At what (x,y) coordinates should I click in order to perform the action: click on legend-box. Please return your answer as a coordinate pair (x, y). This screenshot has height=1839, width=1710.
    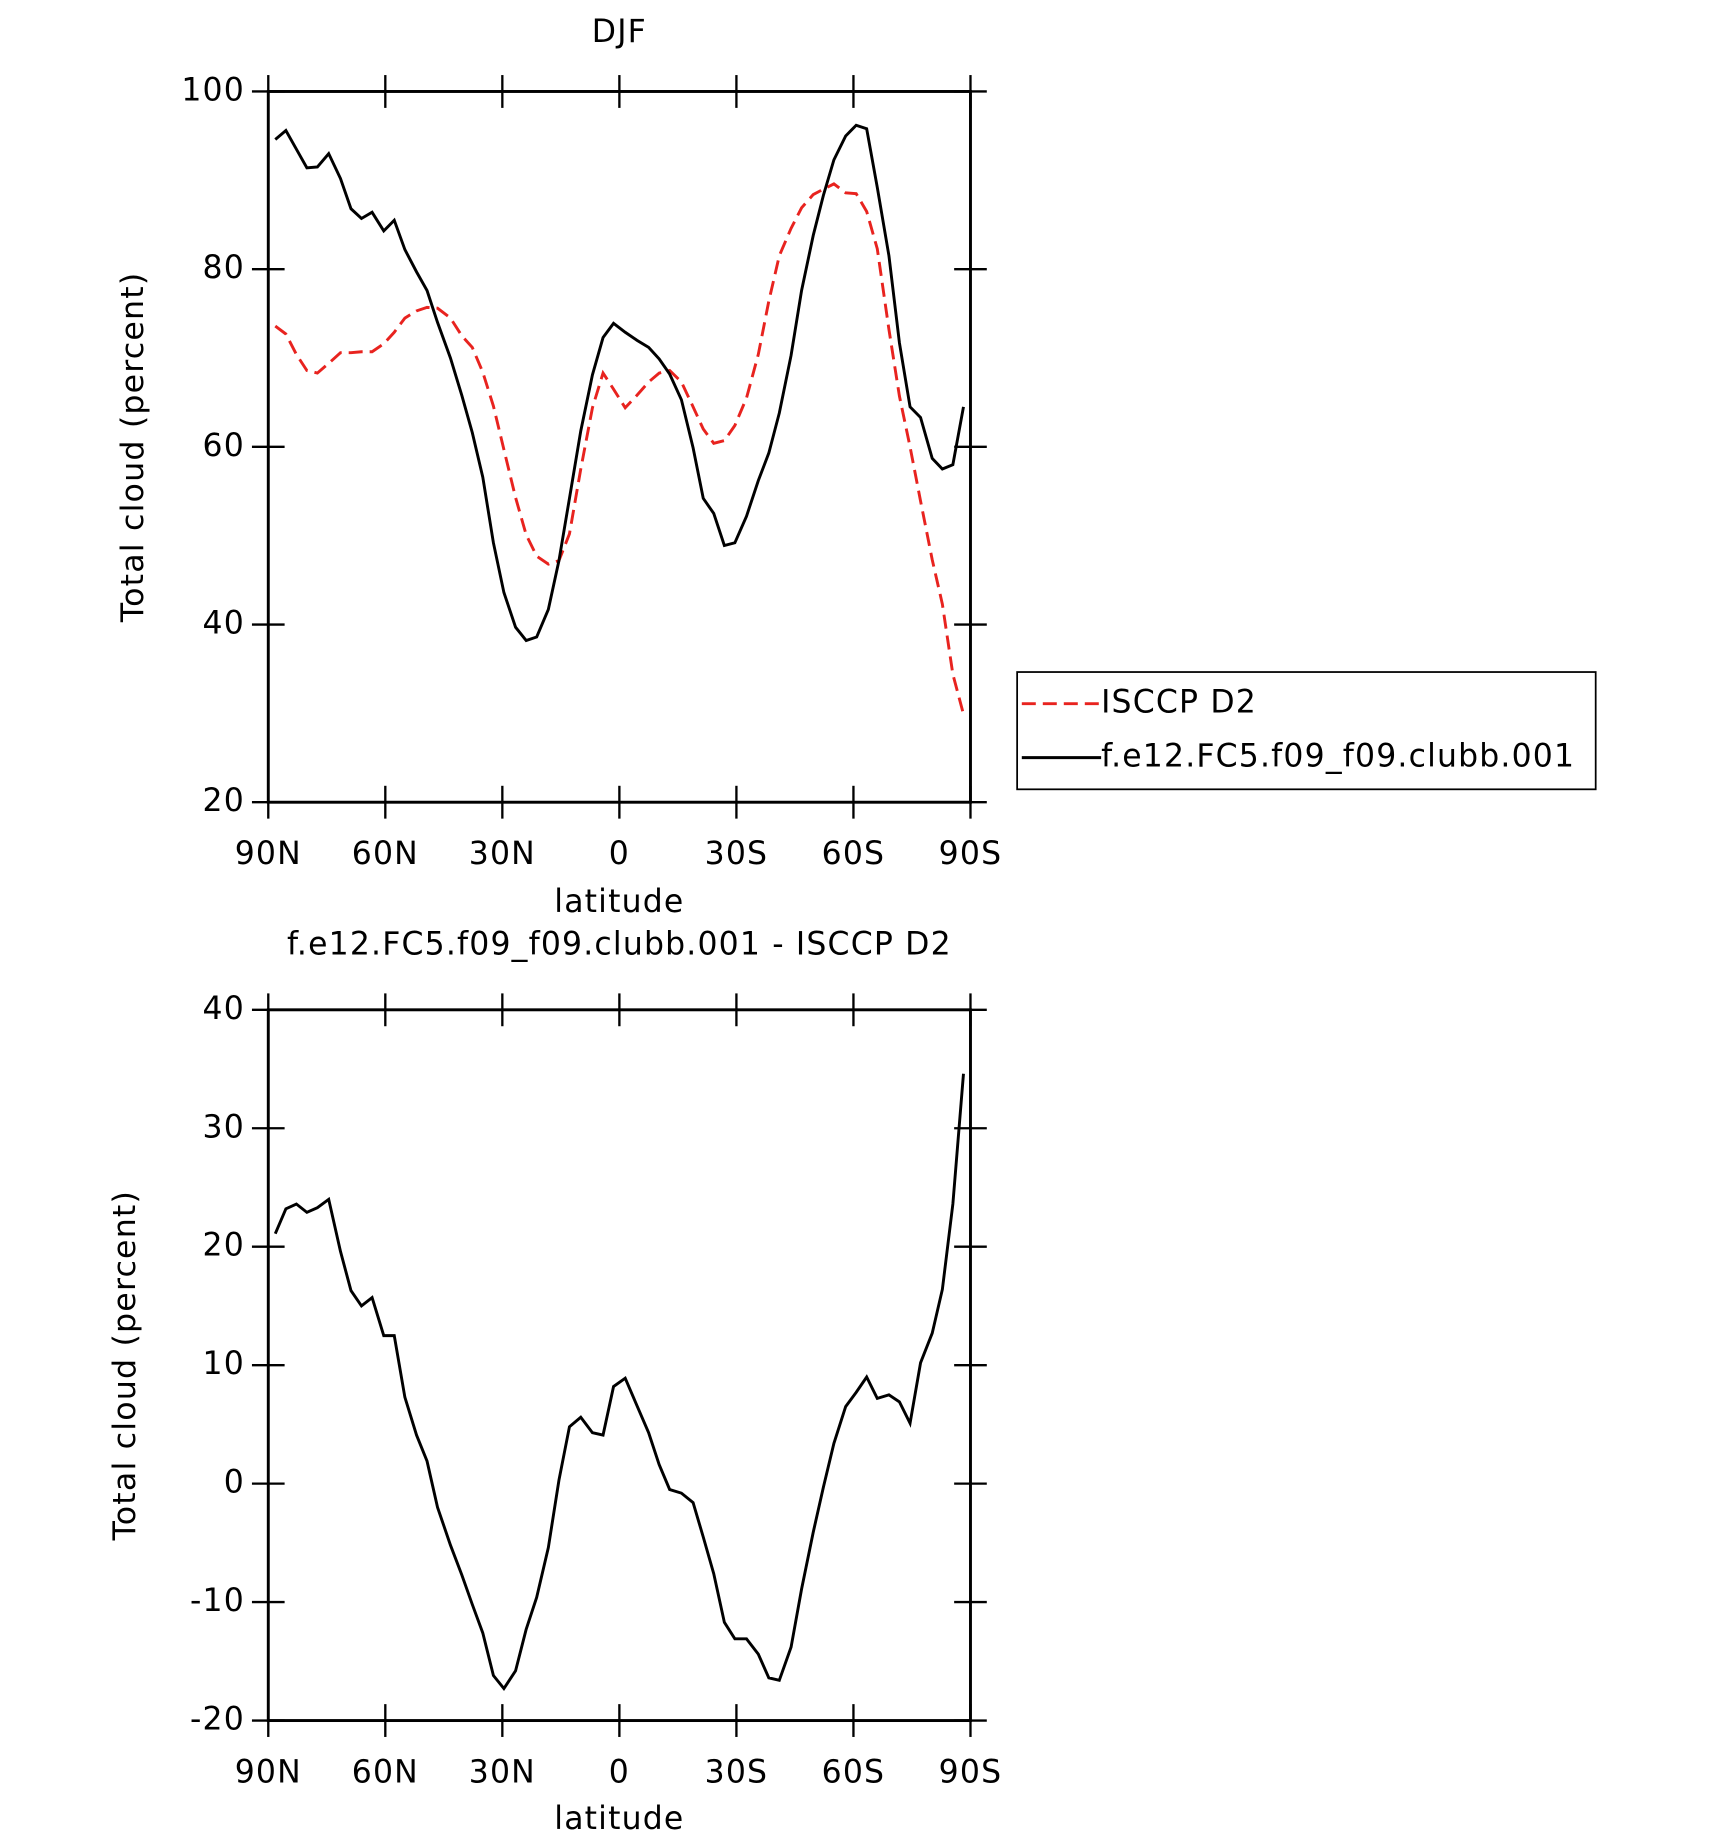
    Looking at the image, I should click on (1306, 731).